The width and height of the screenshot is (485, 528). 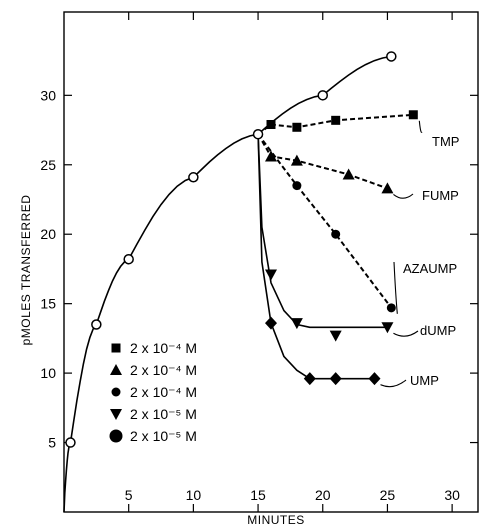 What do you see at coordinates (452, 495) in the screenshot?
I see `x-tick-label: 30` at bounding box center [452, 495].